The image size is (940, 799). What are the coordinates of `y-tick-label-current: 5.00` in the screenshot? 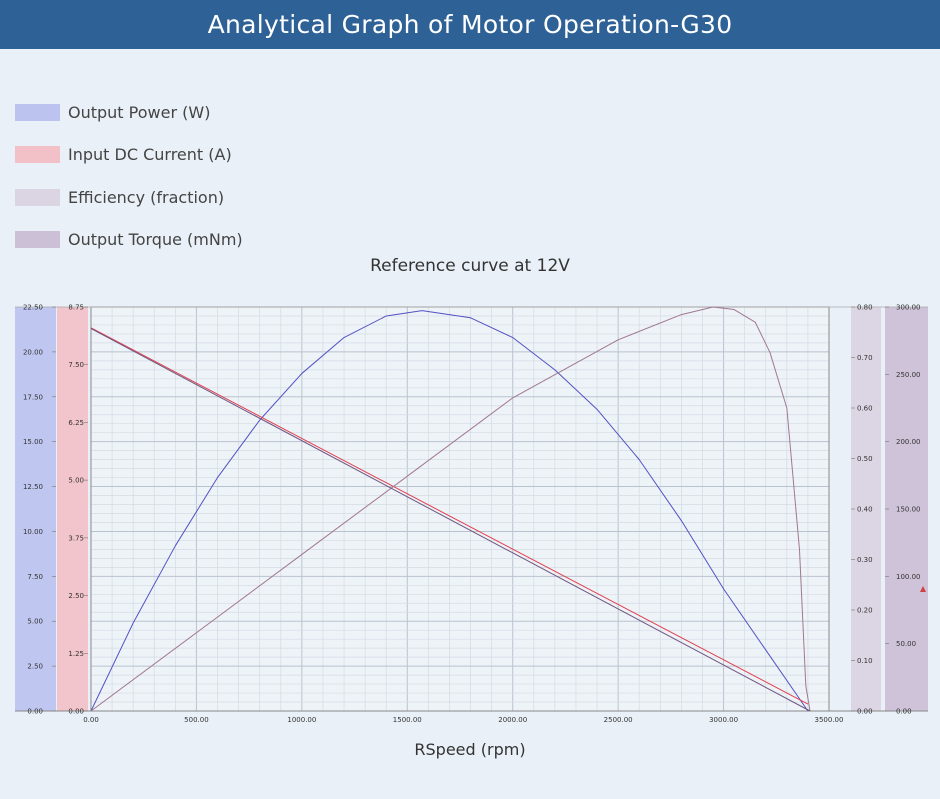 It's located at (76, 481).